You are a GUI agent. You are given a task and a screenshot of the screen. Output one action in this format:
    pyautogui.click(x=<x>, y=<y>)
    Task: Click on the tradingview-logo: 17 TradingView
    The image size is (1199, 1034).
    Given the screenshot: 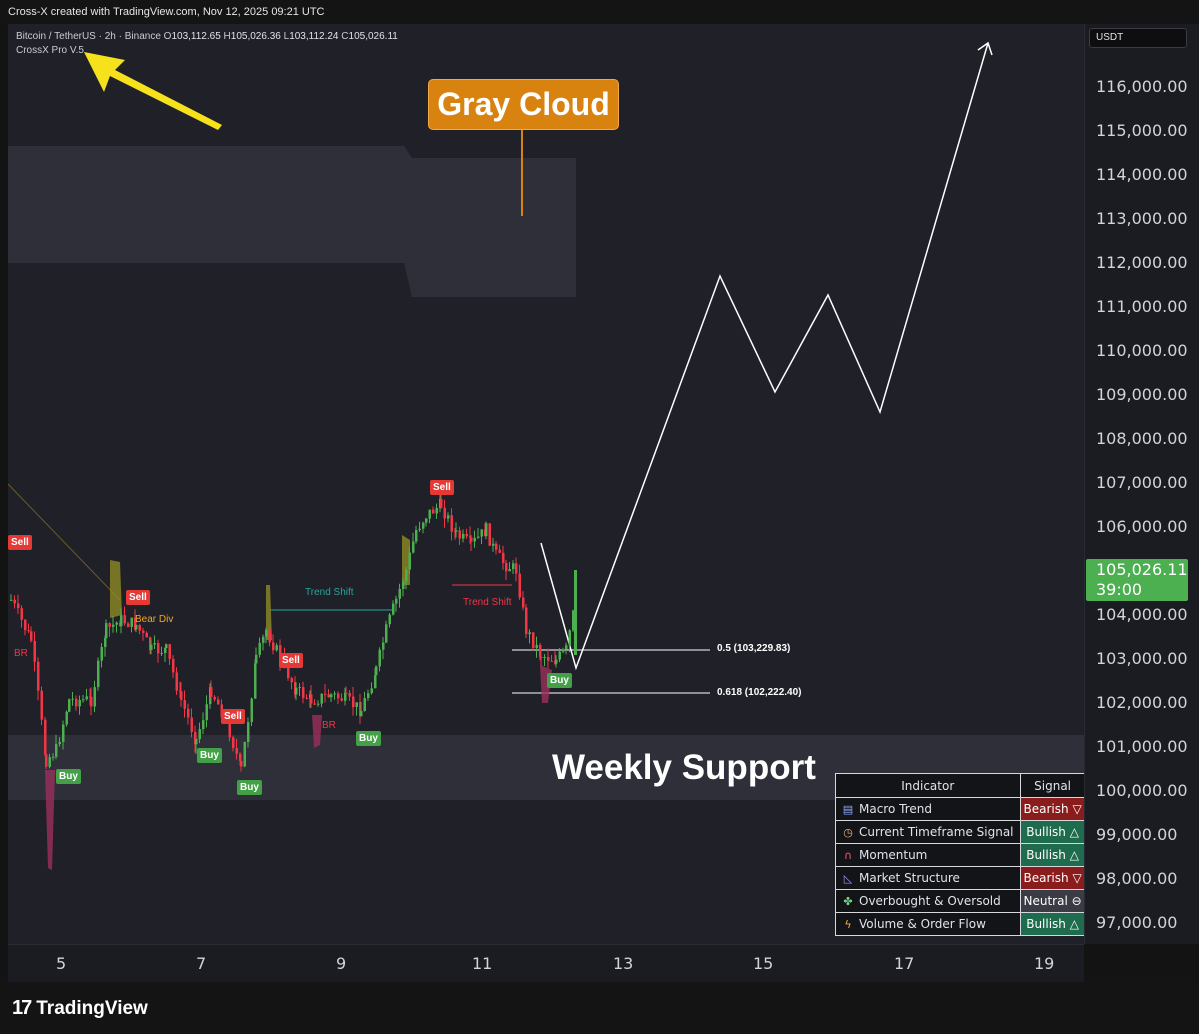 What is the action you would take?
    pyautogui.click(x=80, y=1008)
    